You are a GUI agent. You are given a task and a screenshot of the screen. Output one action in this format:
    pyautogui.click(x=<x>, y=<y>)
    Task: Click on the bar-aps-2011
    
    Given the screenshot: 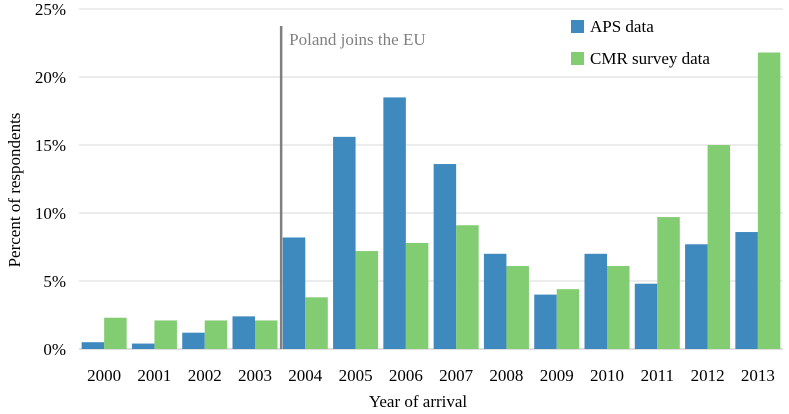 What is the action you would take?
    pyautogui.click(x=646, y=316)
    